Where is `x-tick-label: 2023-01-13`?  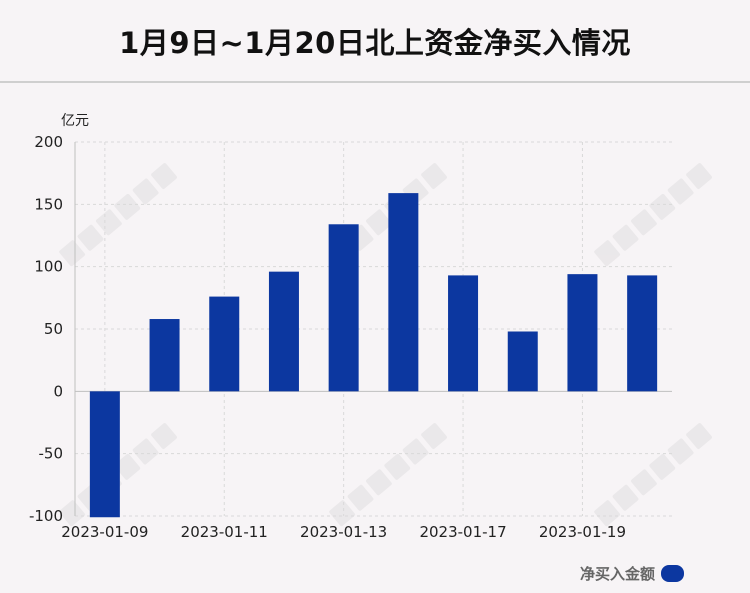 x-tick-label: 2023-01-13 is located at coordinates (343, 532).